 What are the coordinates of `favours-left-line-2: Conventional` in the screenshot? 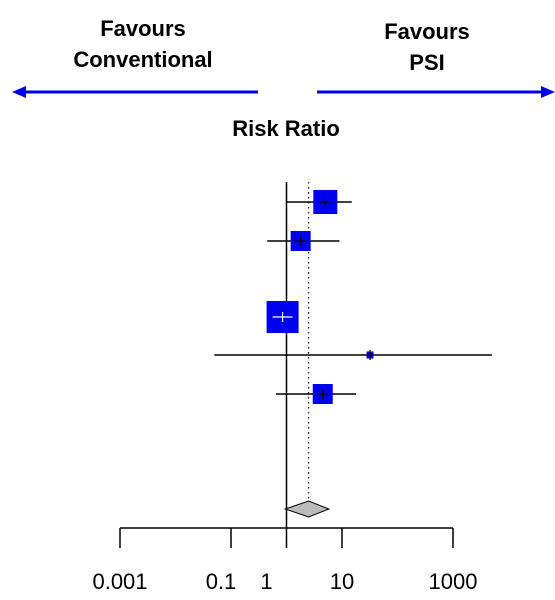 It's located at (142, 59).